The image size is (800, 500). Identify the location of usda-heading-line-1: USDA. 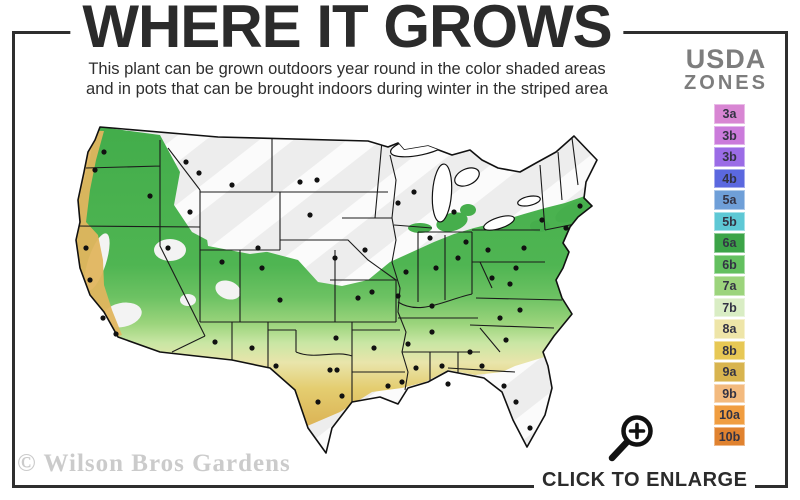
(726, 59).